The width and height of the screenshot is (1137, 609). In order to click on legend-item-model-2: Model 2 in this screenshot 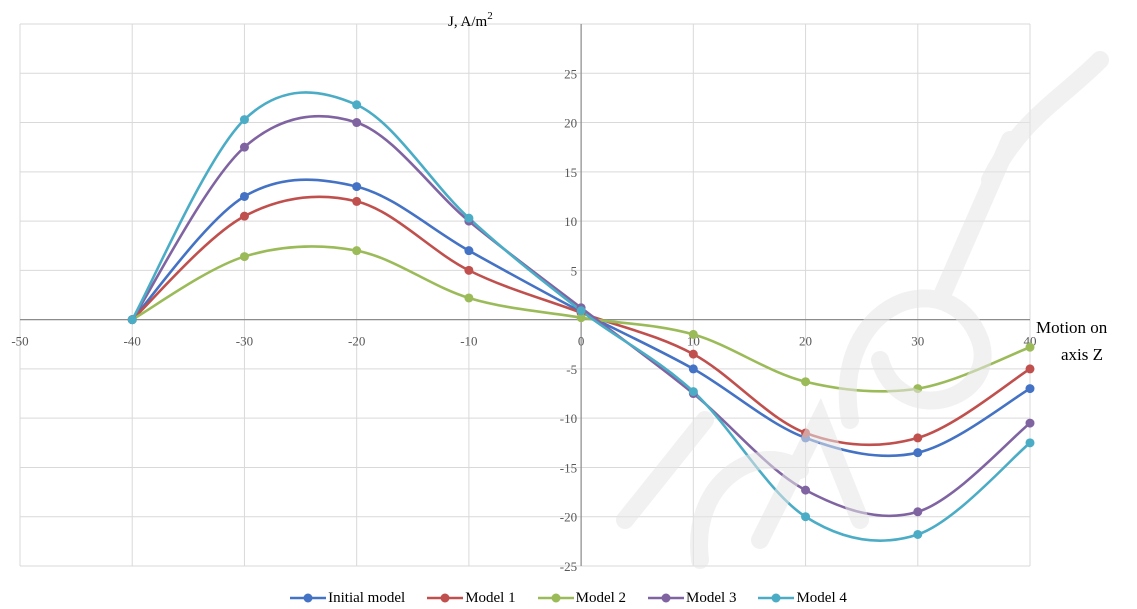, I will do `click(582, 598)`.